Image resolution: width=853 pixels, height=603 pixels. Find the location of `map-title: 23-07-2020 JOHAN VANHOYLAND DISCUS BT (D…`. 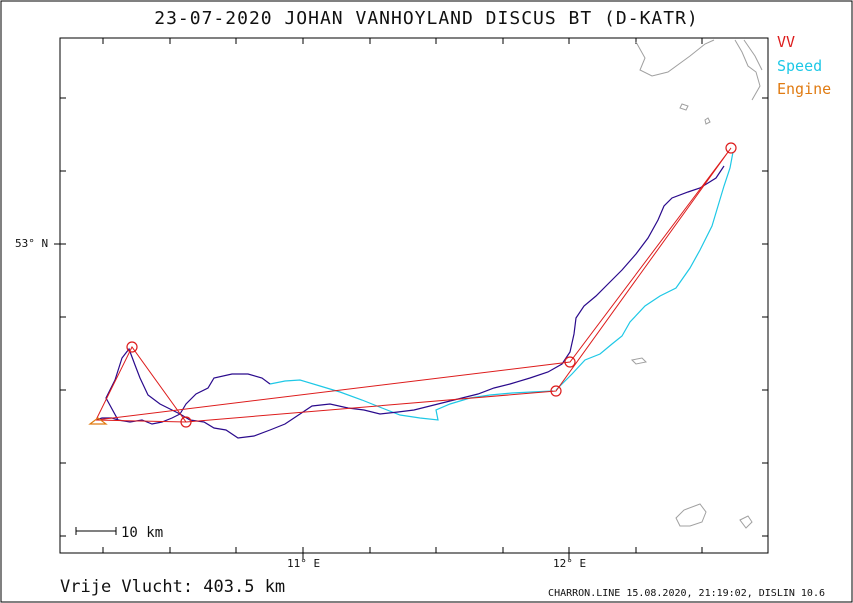

map-title: 23-07-2020 JOHAN VANHOYLAND DISCUS BT (D… is located at coordinates (426, 18).